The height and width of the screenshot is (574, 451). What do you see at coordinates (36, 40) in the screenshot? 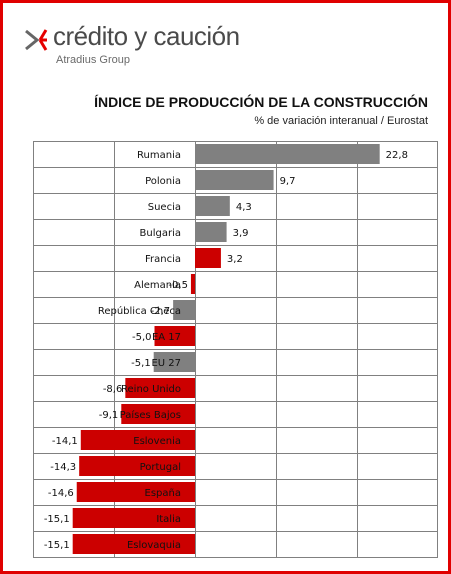
I see `brand-arrow-icon` at bounding box center [36, 40].